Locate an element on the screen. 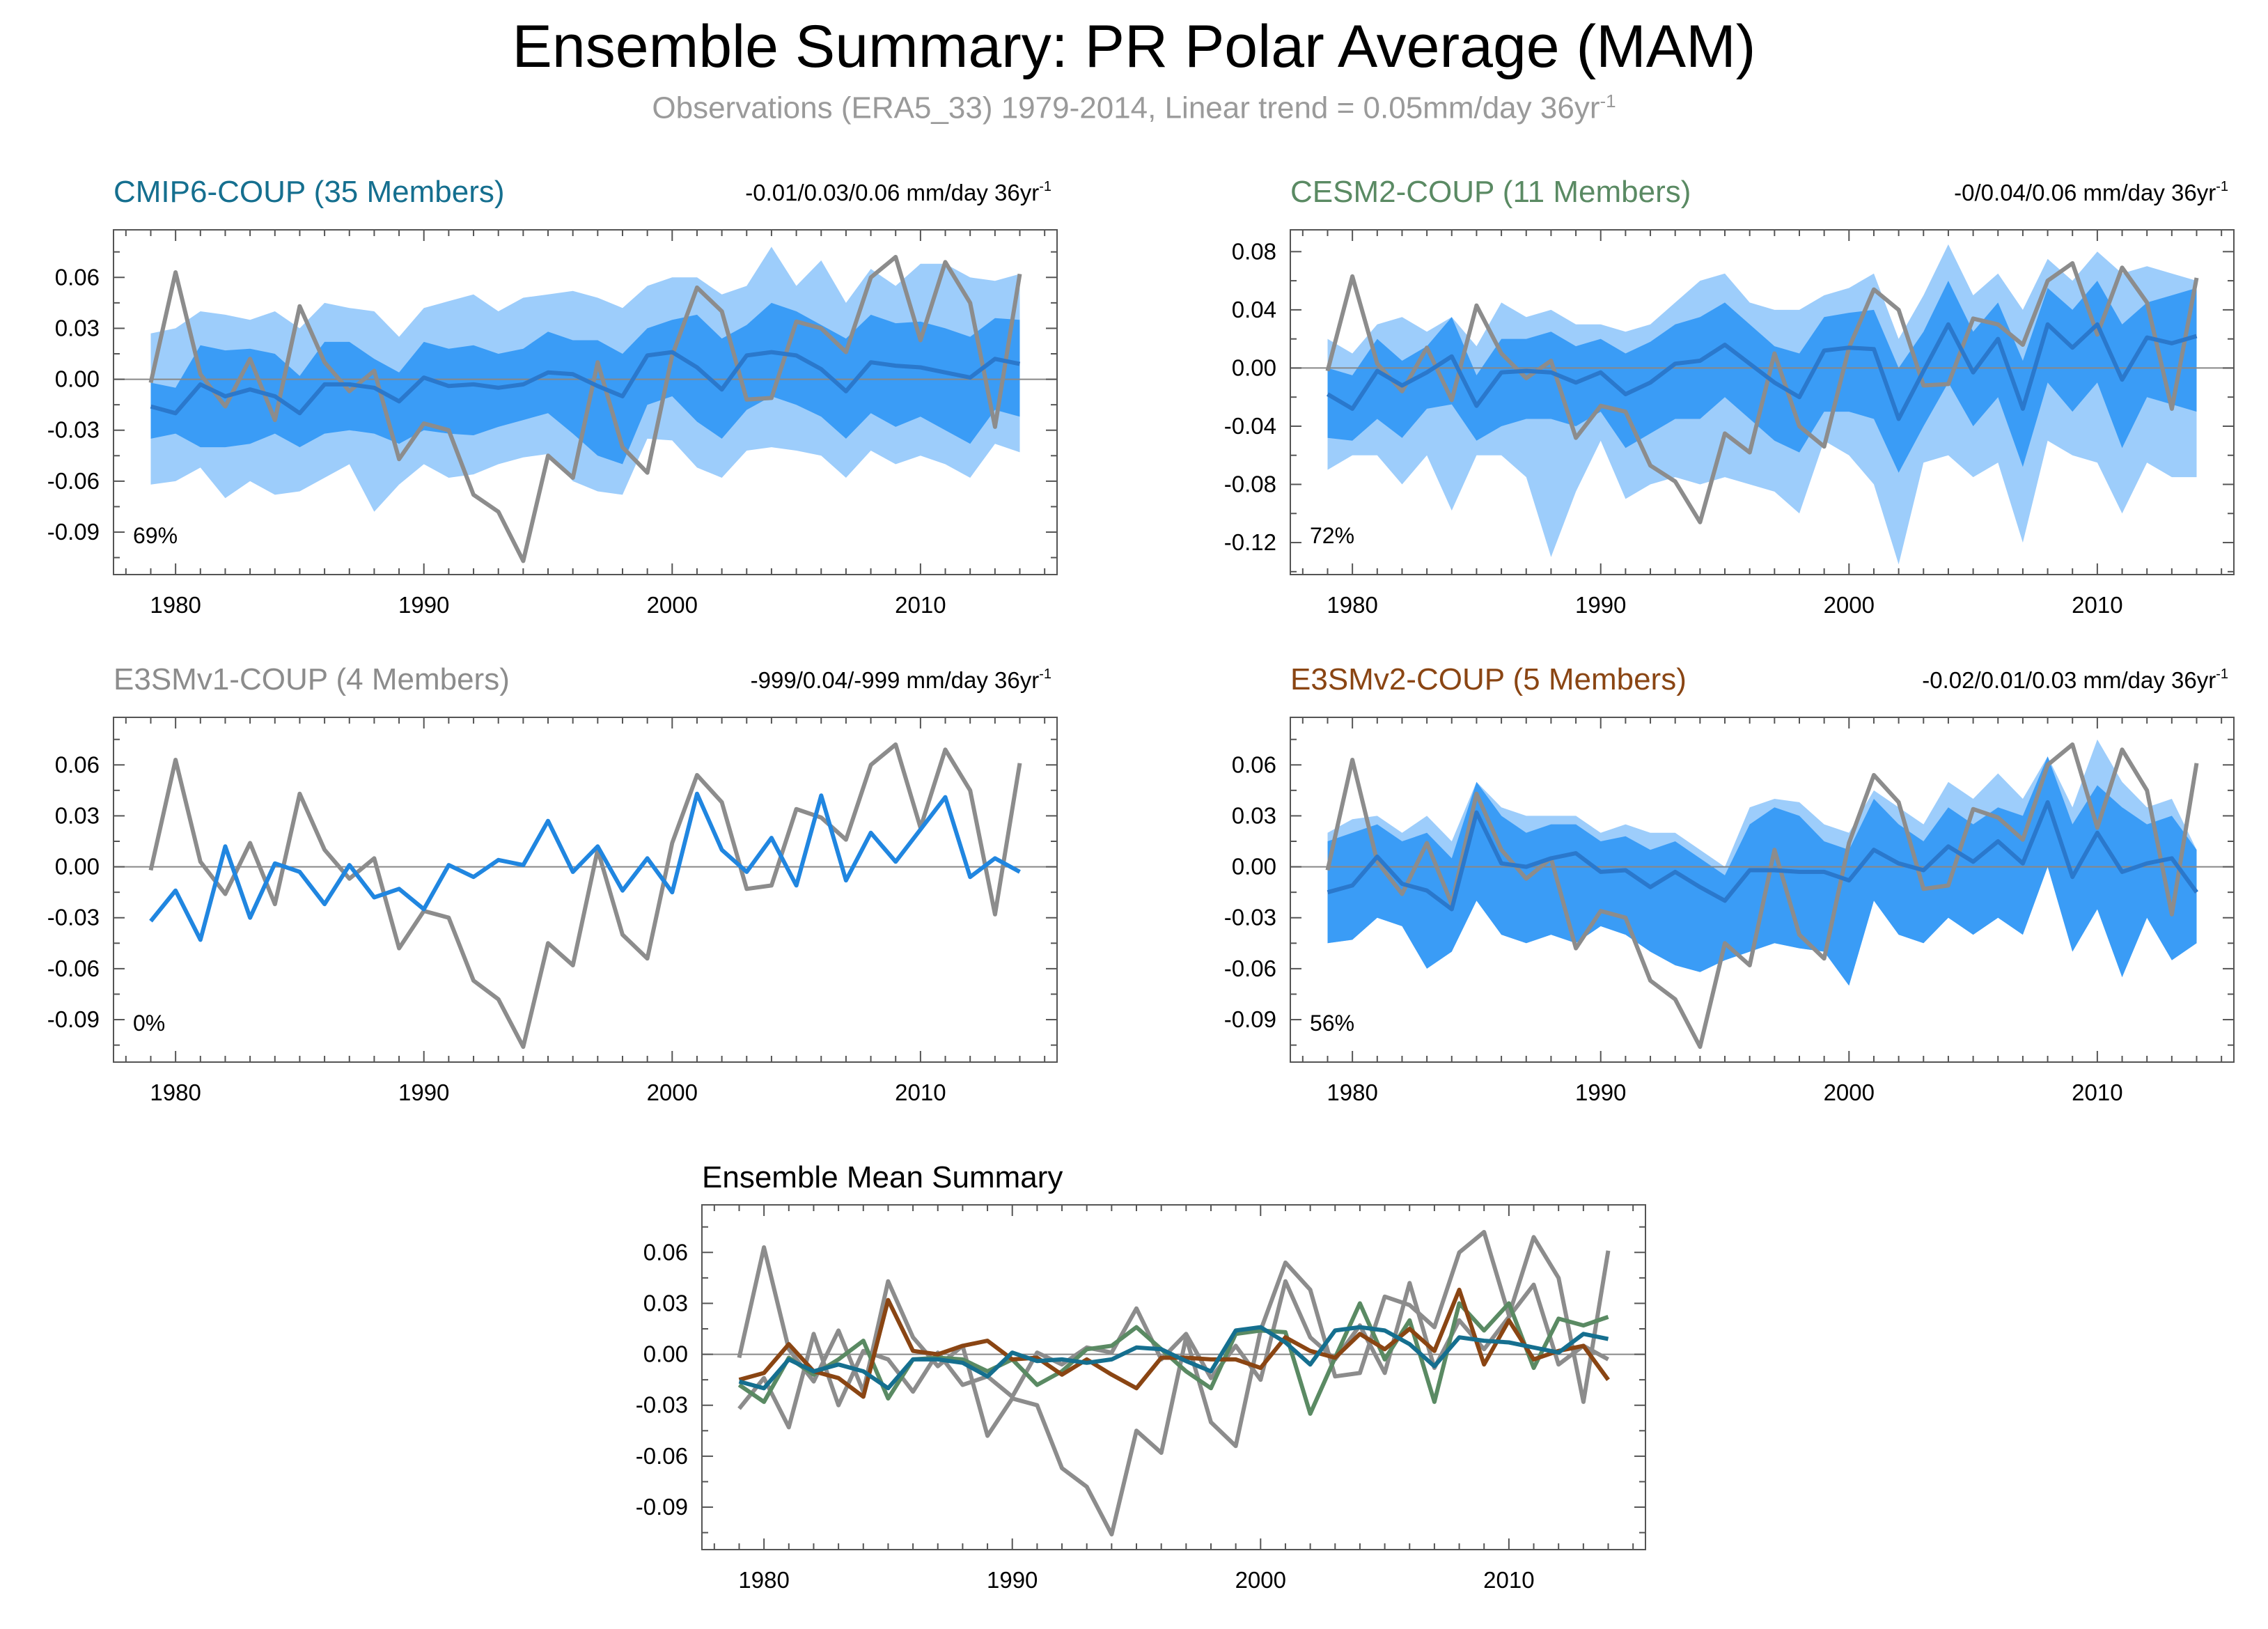 The height and width of the screenshot is (1629, 2268). plot-area-cesm2 is located at coordinates (1762, 405).